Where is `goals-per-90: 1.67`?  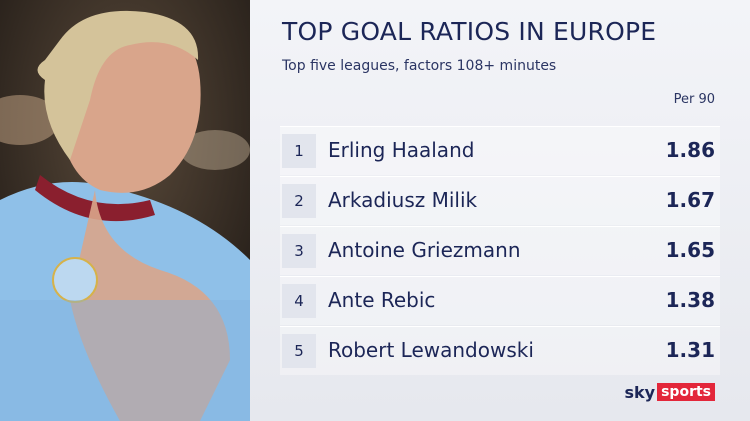
goals-per-90: 1.67 is located at coordinates (690, 200).